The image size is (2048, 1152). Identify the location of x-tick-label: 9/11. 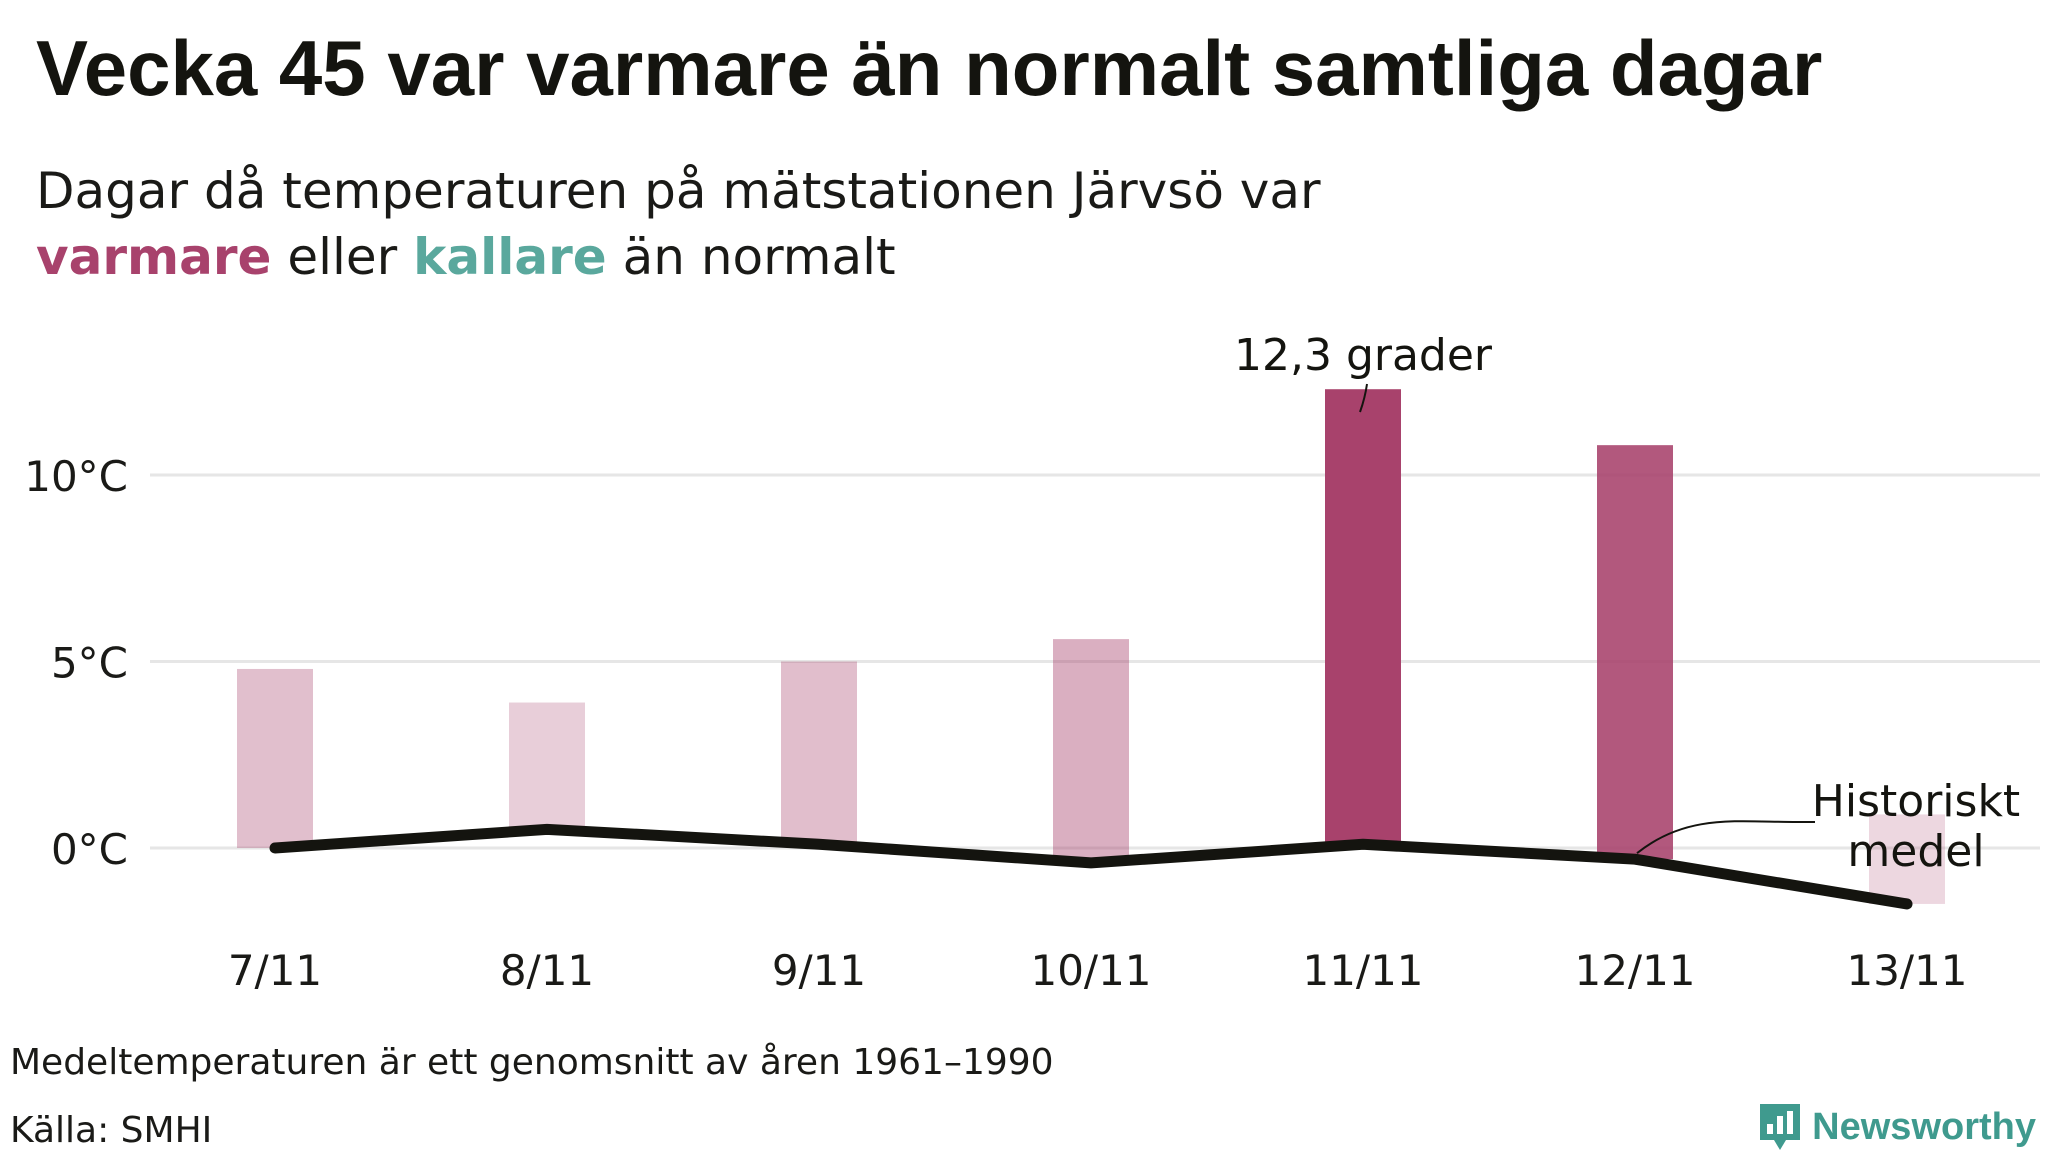
(819, 970).